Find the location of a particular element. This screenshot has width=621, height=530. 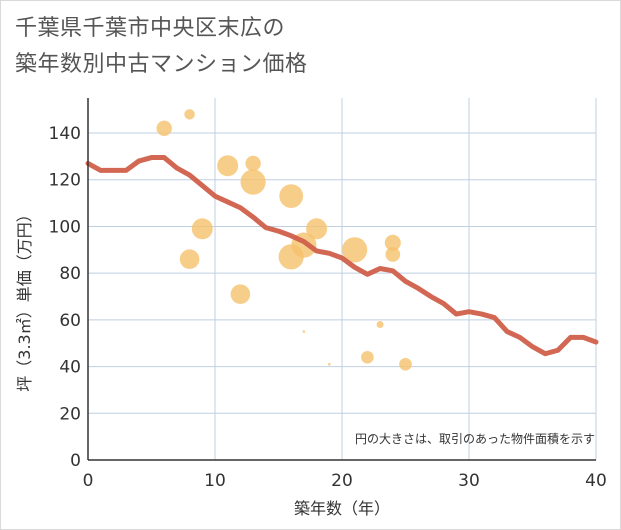

chart-title: 千葉県千葉市中央区末広の 築年数別中古マンション価格 is located at coordinates (161, 47).